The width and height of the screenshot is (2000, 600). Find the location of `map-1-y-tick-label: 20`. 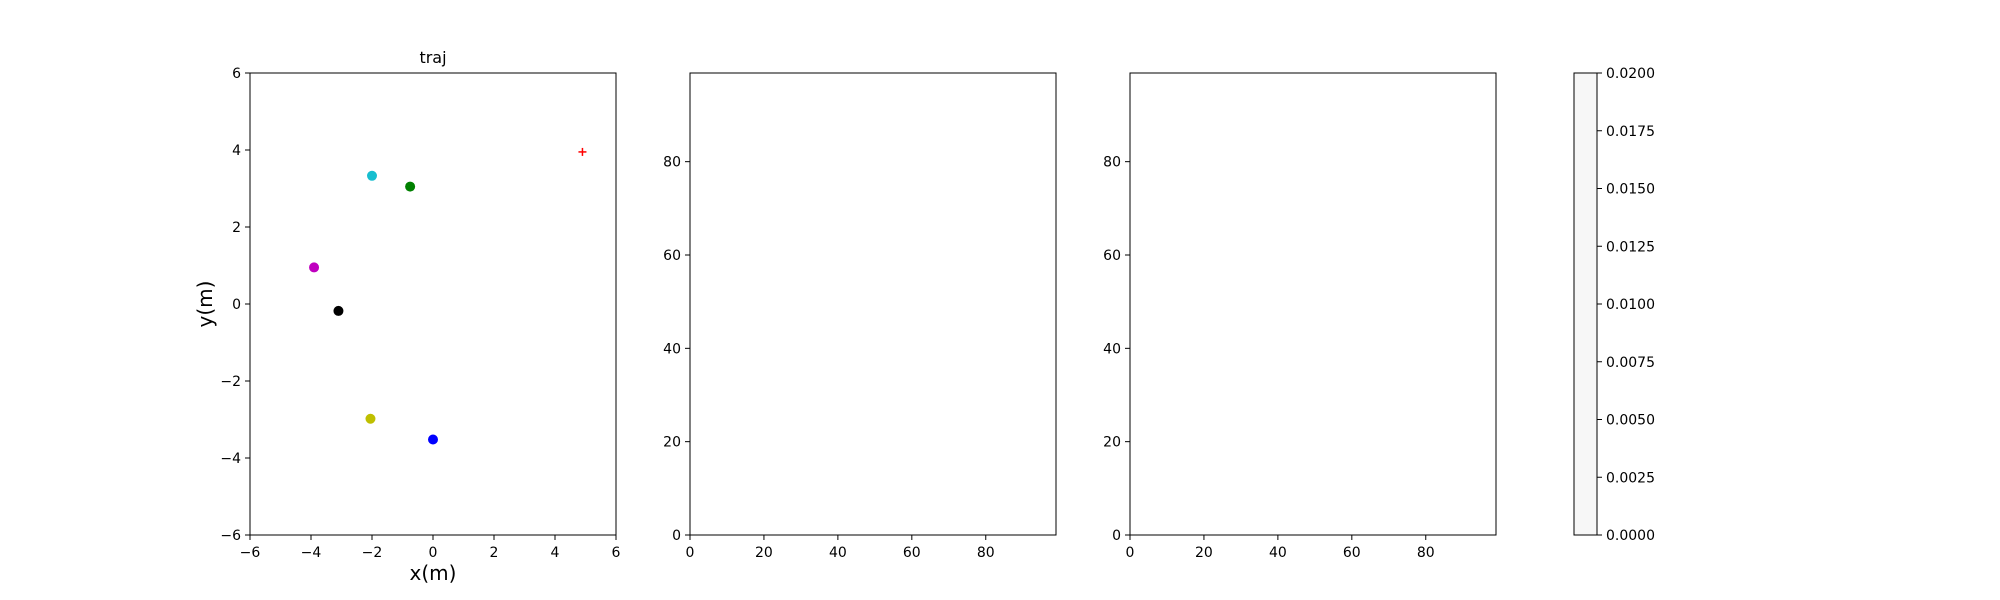

map-1-y-tick-label: 20 is located at coordinates (672, 443).